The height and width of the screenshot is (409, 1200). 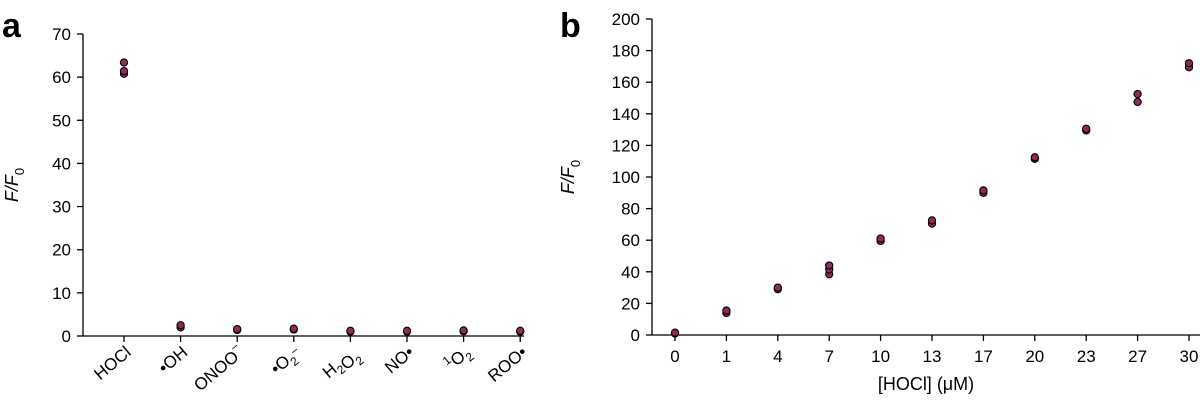 What do you see at coordinates (828, 356) in the screenshot?
I see `x-tick-label: 7` at bounding box center [828, 356].